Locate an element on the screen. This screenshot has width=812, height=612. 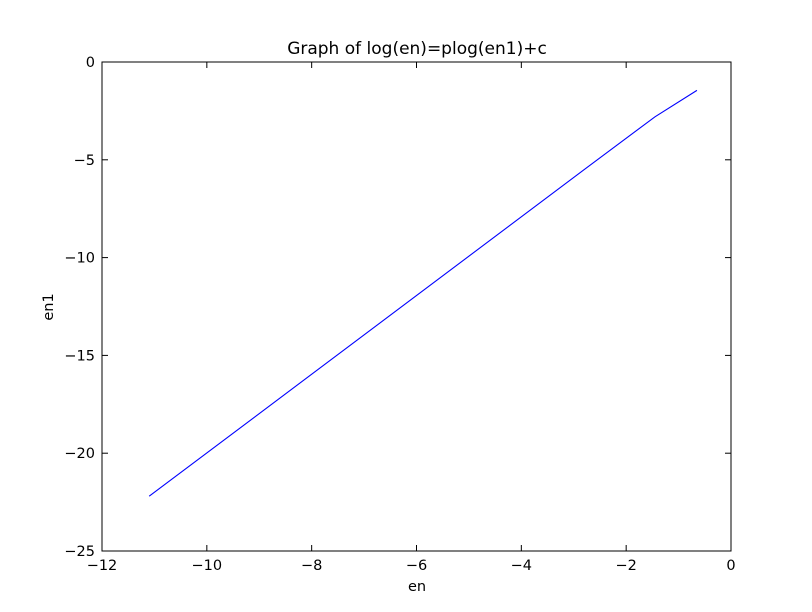
x-tick-label: −2 is located at coordinates (625, 566).